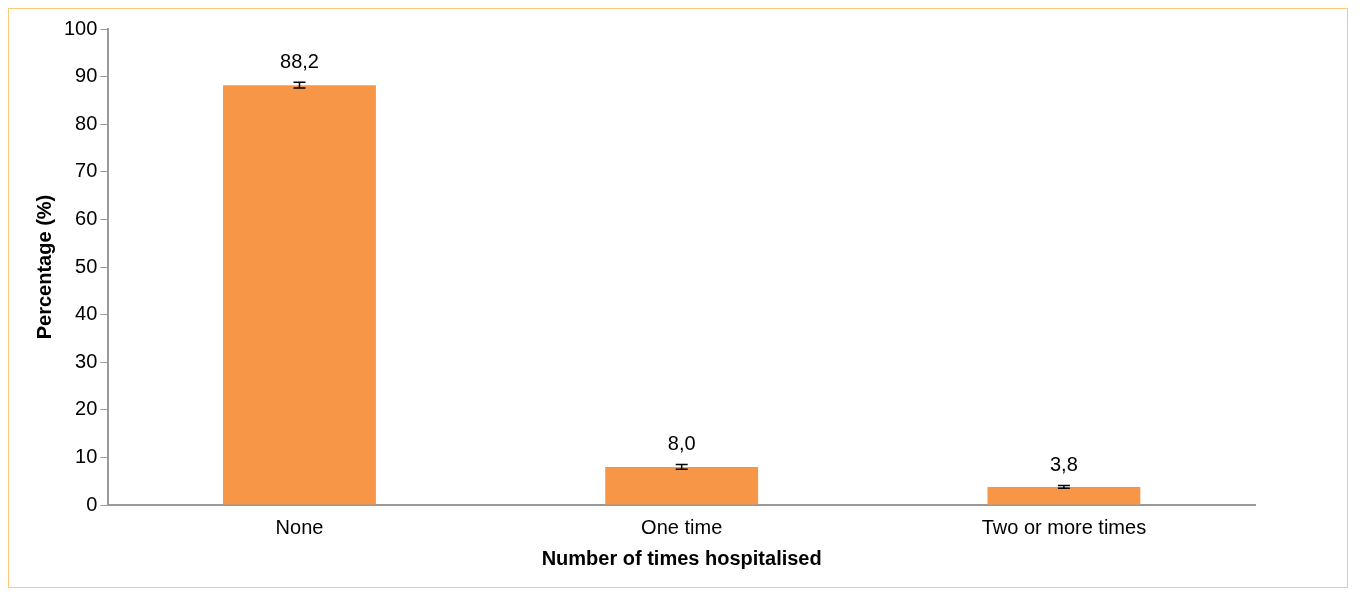 The width and height of the screenshot is (1360, 600). What do you see at coordinates (43, 267) in the screenshot?
I see `y-axis-title: Percentage (%)` at bounding box center [43, 267].